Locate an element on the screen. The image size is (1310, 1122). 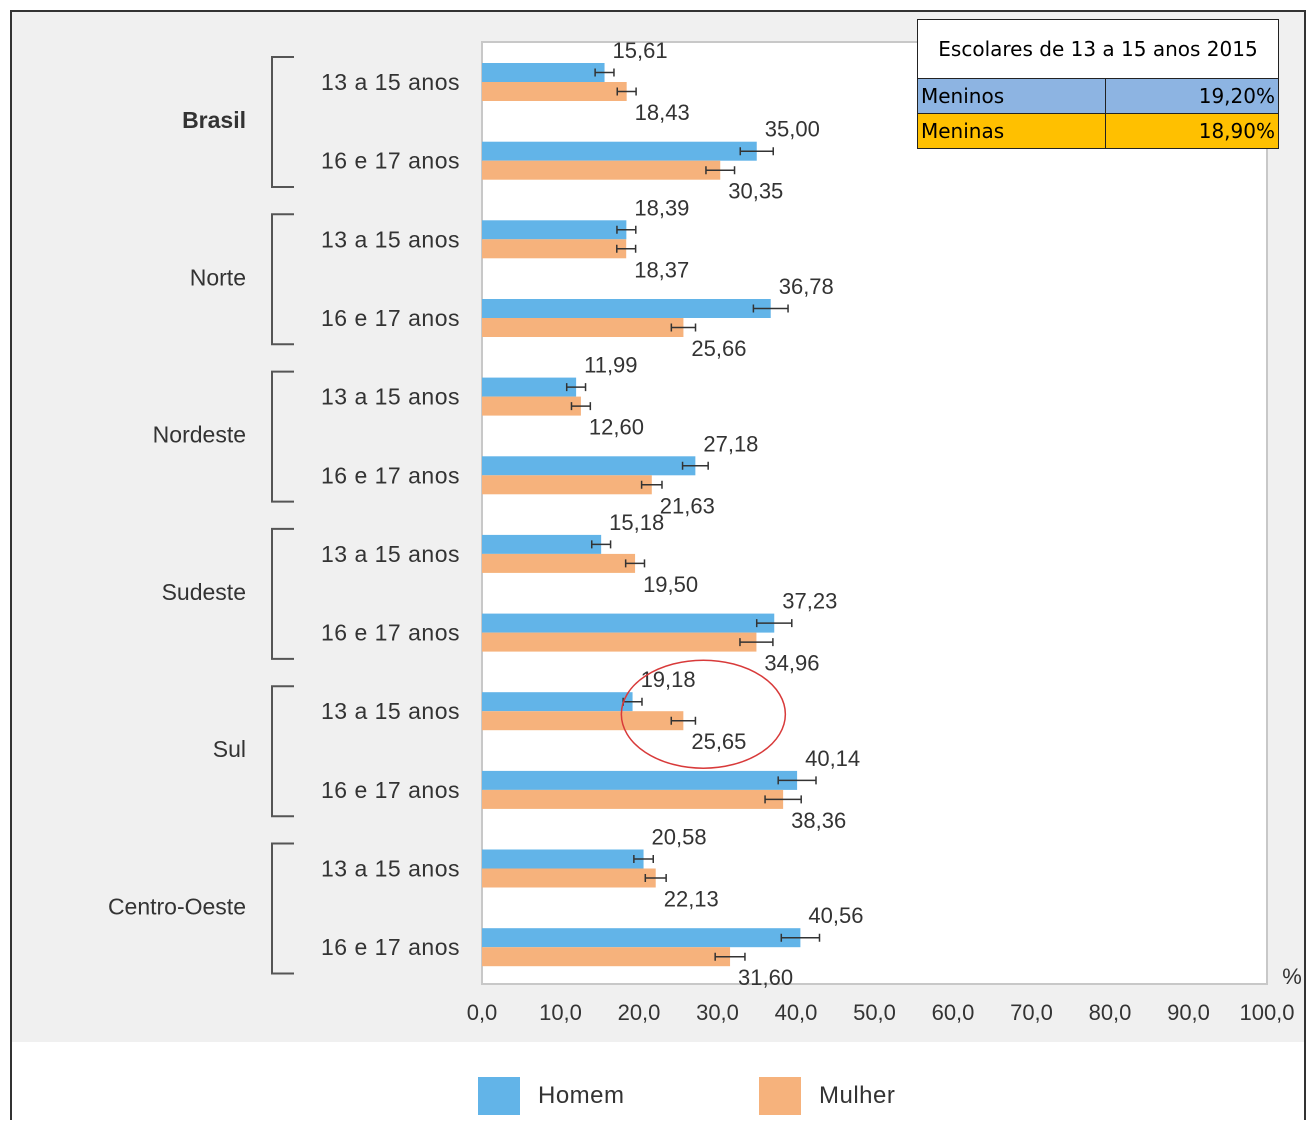
data-label-mulher: 34,96 is located at coordinates (791, 663).